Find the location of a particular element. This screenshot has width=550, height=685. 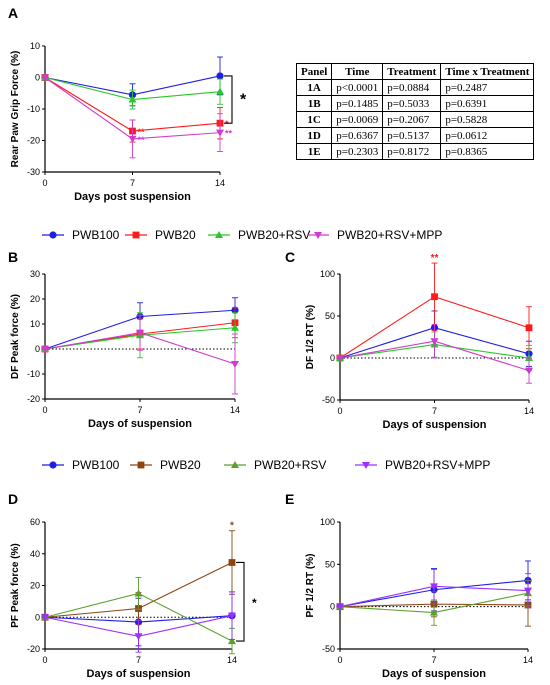

y-tick-label: 100 is located at coordinates (327, 522).